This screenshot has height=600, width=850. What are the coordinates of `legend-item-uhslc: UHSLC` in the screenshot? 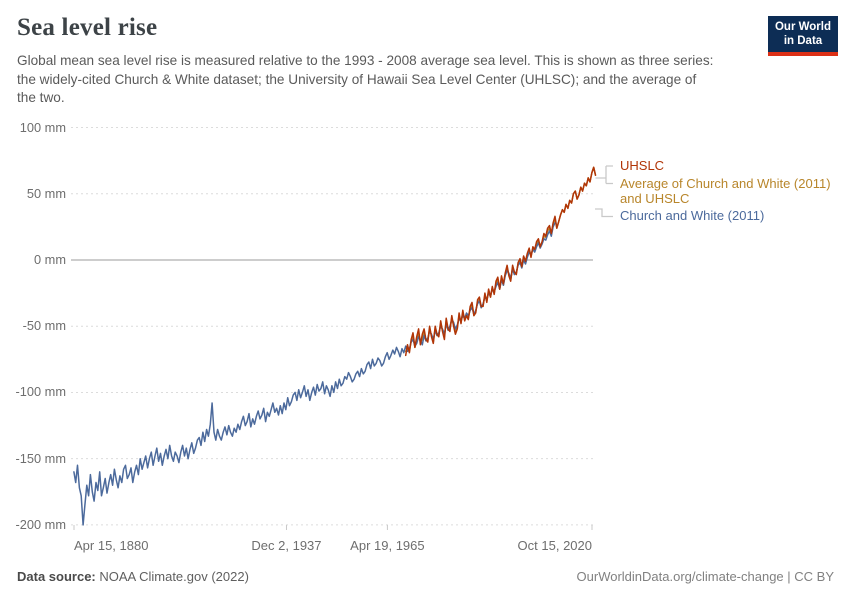 It's located at (642, 166).